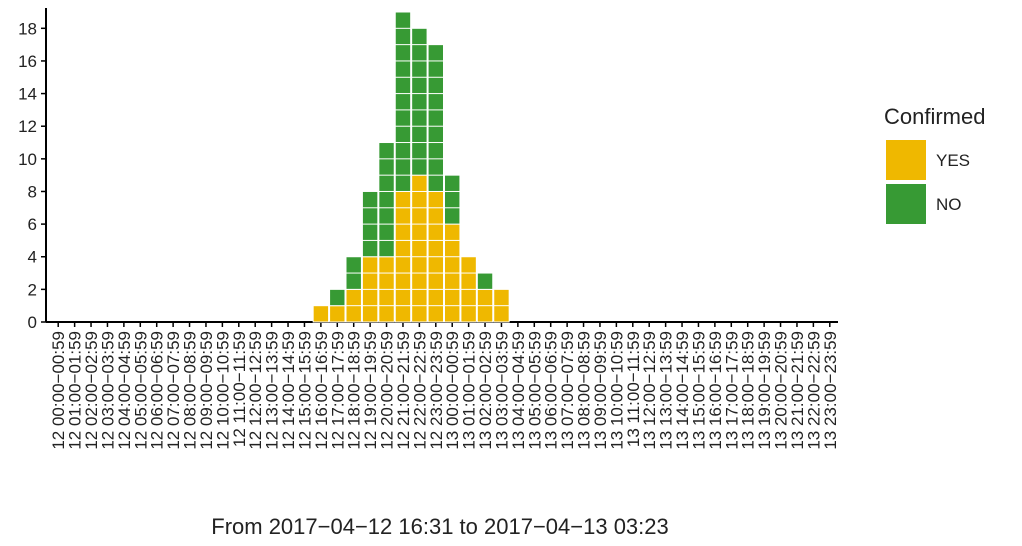  What do you see at coordinates (949, 204) in the screenshot?
I see `legend-label: NO` at bounding box center [949, 204].